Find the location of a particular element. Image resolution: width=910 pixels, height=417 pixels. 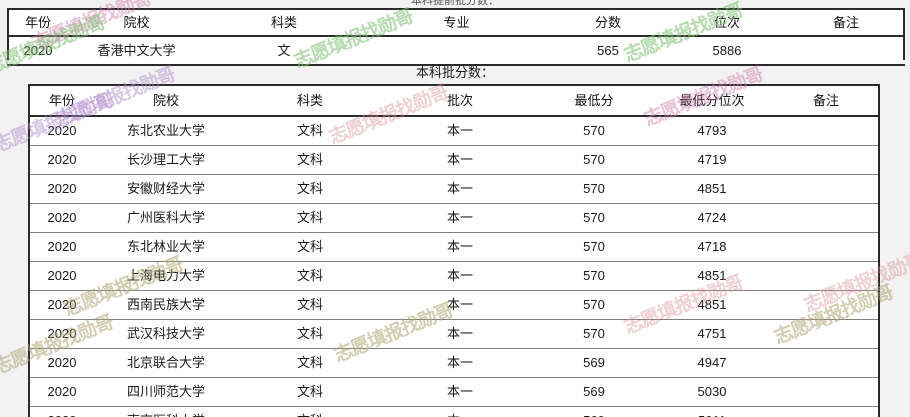

cell-min-rank: 4947 is located at coordinates (712, 363).